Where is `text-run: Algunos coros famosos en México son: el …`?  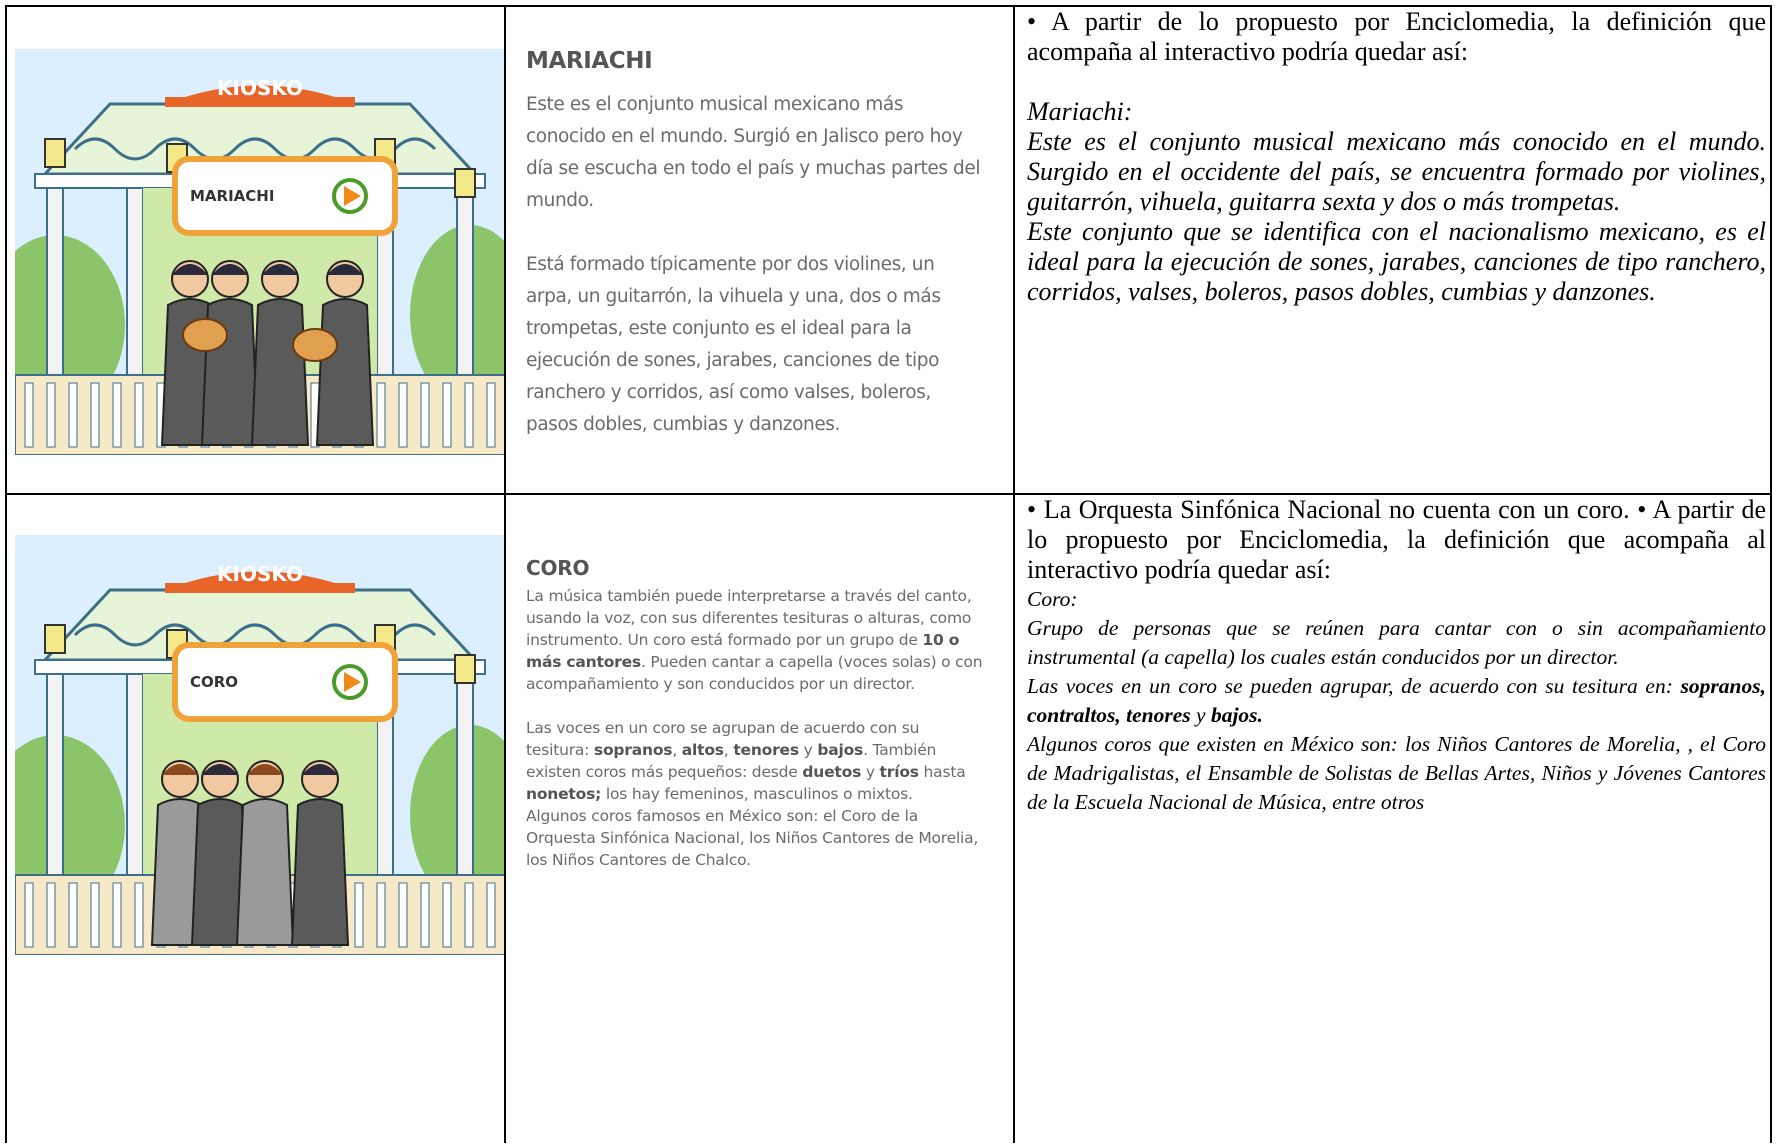
text-run: Algunos coros famosos en México son: el … is located at coordinates (752, 838).